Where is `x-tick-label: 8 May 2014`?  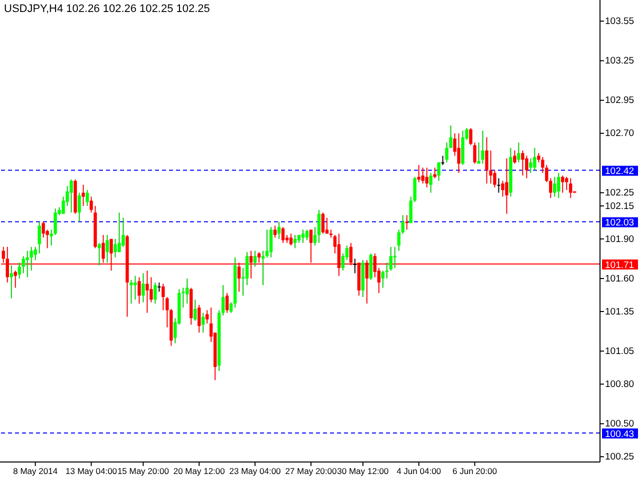 x-tick-label: 8 May 2014 is located at coordinates (35, 471).